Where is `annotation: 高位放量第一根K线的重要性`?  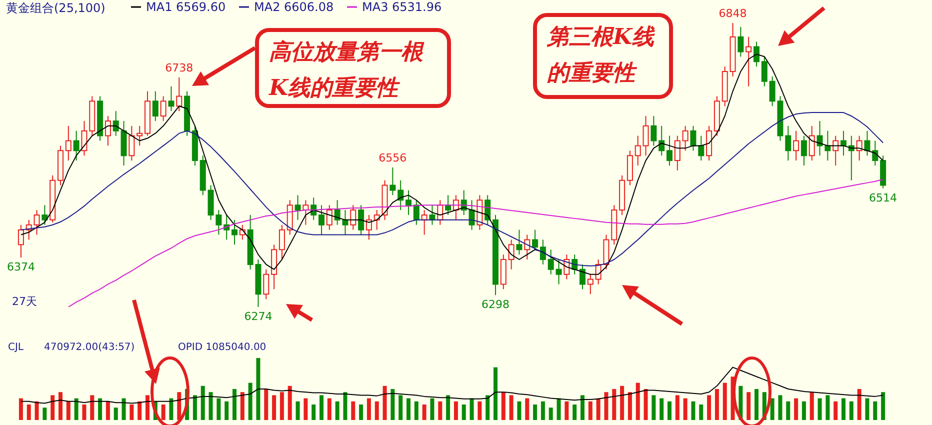 annotation: 高位放量第一根K线的重要性 is located at coordinates (353, 68).